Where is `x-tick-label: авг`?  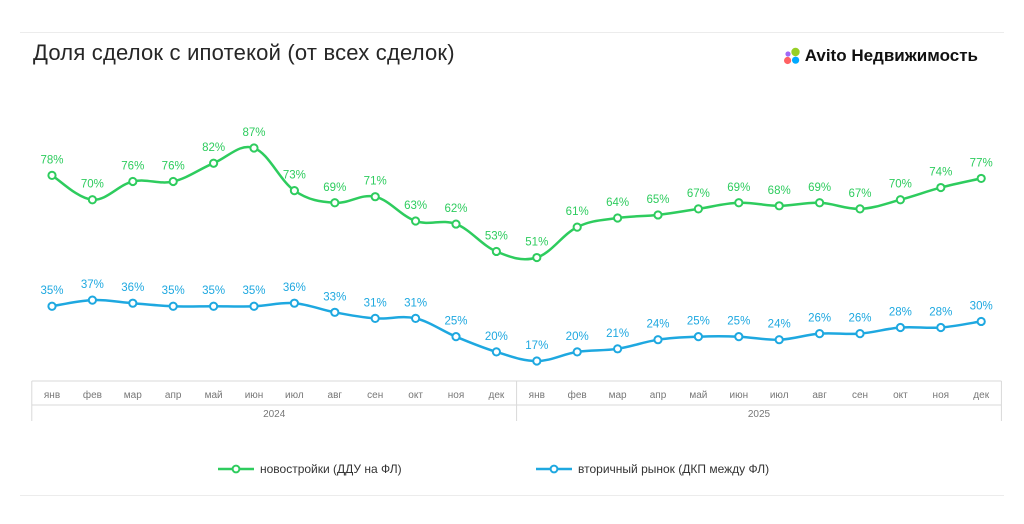
x-tick-label: авг is located at coordinates (335, 395).